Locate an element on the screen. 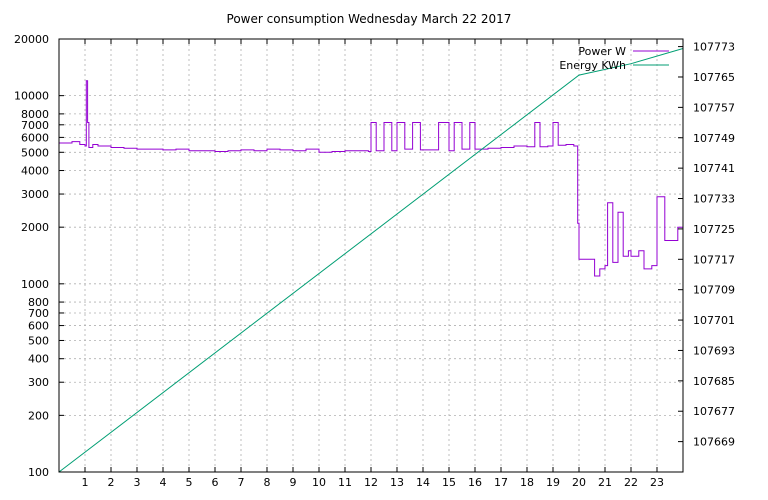 Image resolution: width=768 pixels, height=500 pixels. y-right-tick-label: 107701 is located at coordinates (714, 320).